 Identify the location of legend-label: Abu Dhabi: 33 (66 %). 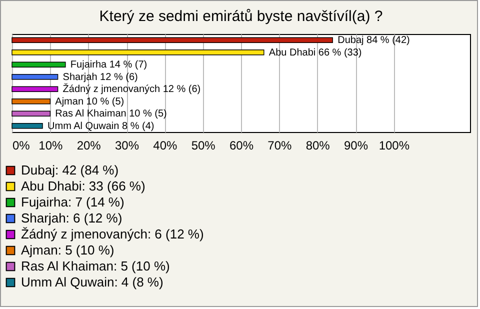
(83, 186).